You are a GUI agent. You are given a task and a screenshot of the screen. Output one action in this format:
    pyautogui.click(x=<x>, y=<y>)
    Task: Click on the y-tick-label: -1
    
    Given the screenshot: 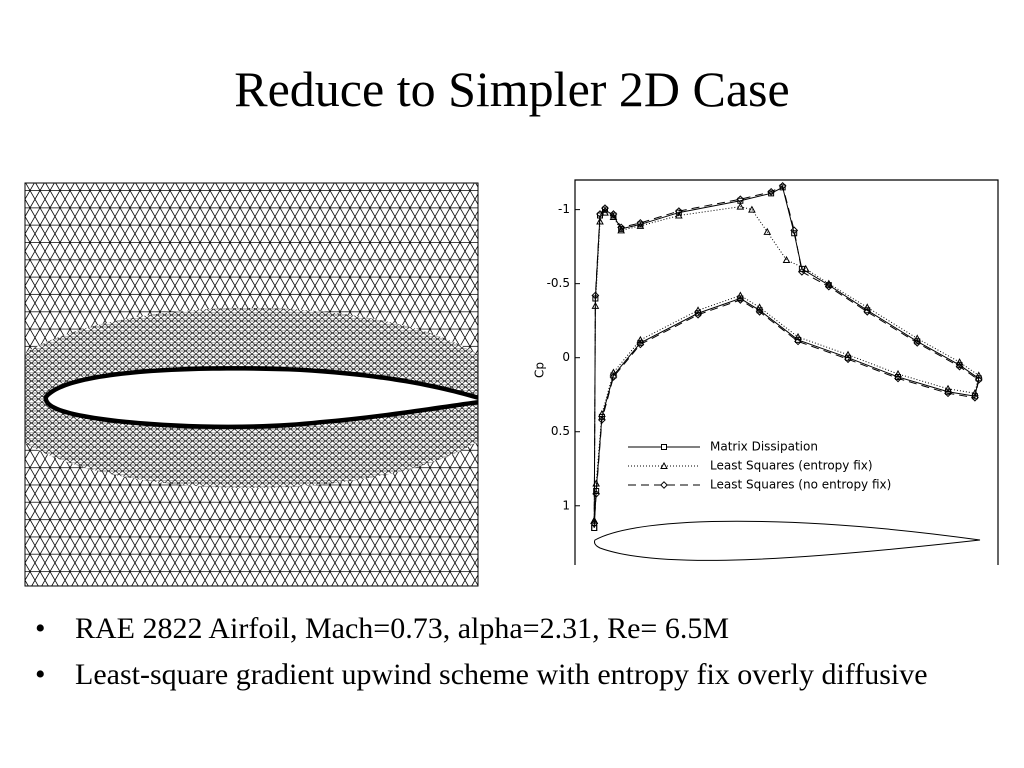 What is the action you would take?
    pyautogui.click(x=564, y=209)
    